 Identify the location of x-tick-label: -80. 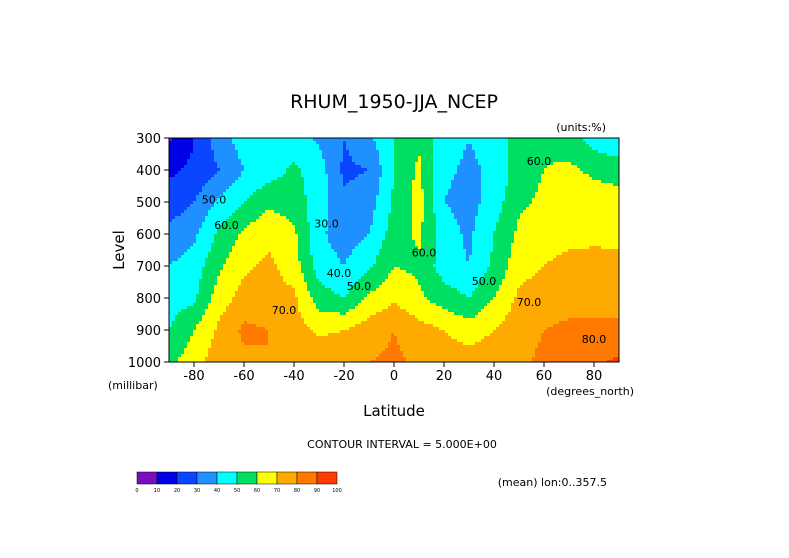
(193, 376).